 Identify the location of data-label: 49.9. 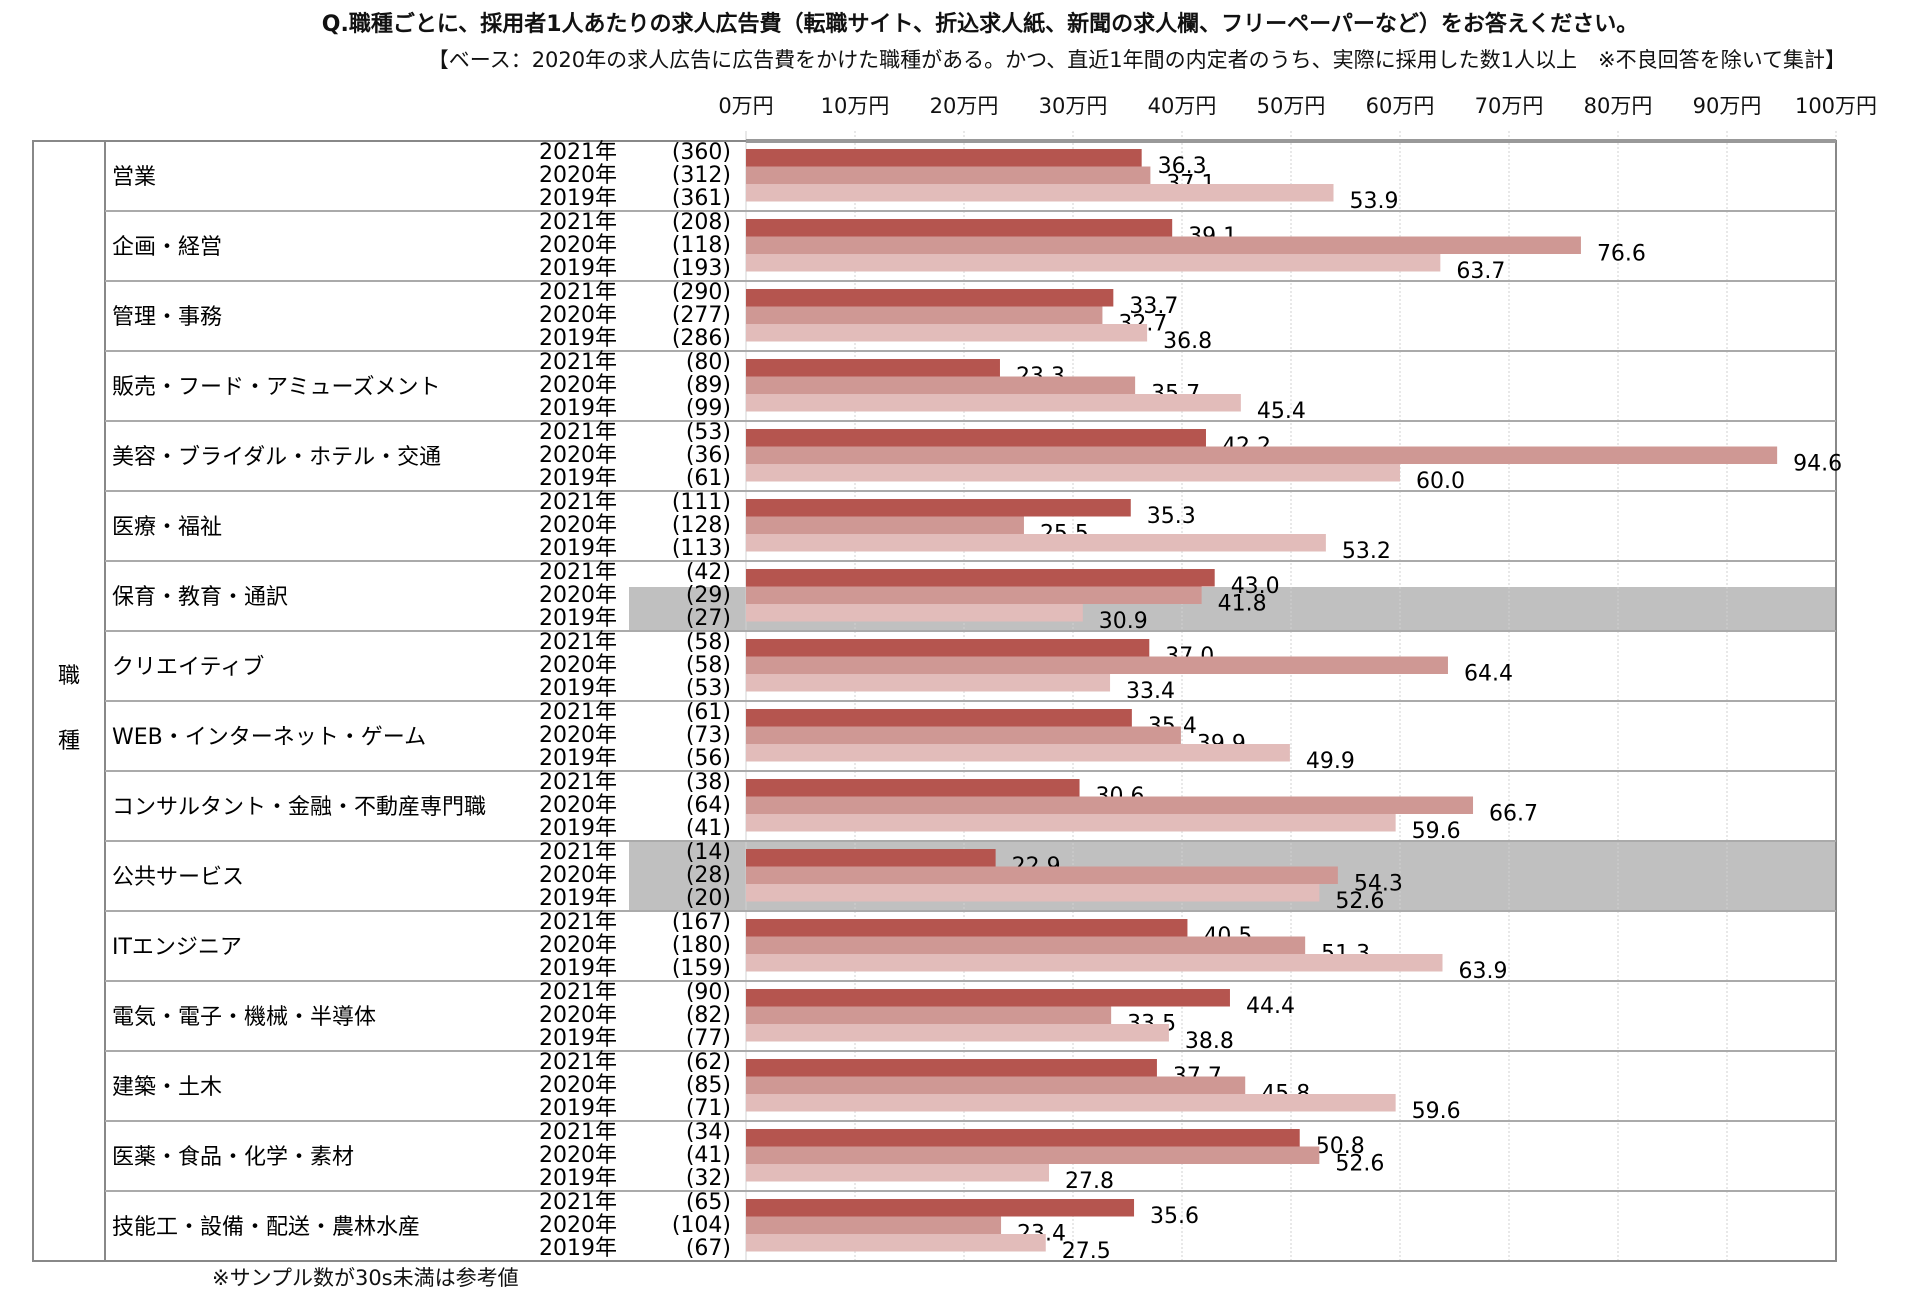
(1330, 761).